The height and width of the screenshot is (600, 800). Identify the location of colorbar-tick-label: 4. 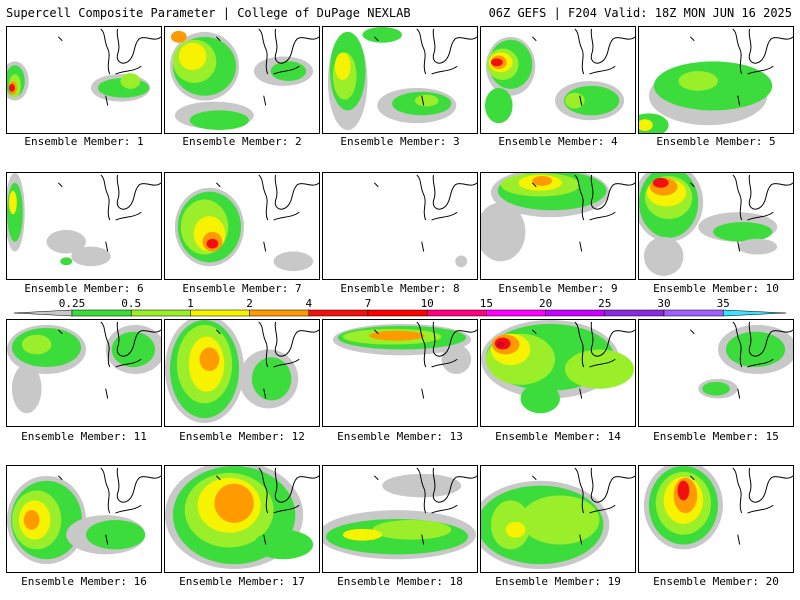
(308, 304).